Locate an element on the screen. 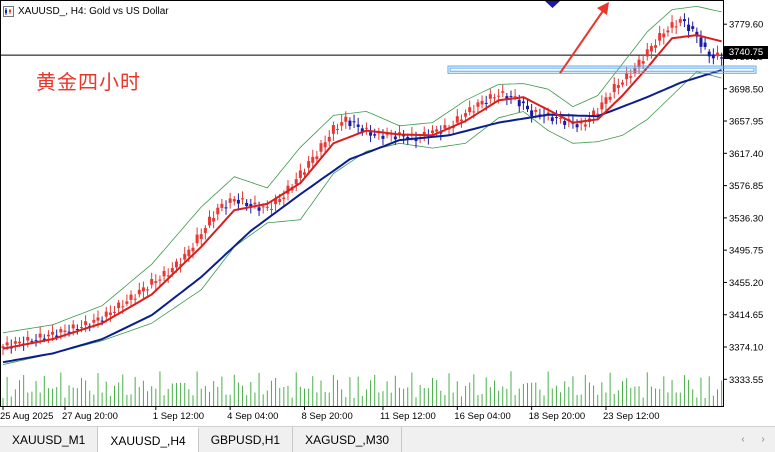 The width and height of the screenshot is (775, 452). key-zone-rect-inner is located at coordinates (602, 69).